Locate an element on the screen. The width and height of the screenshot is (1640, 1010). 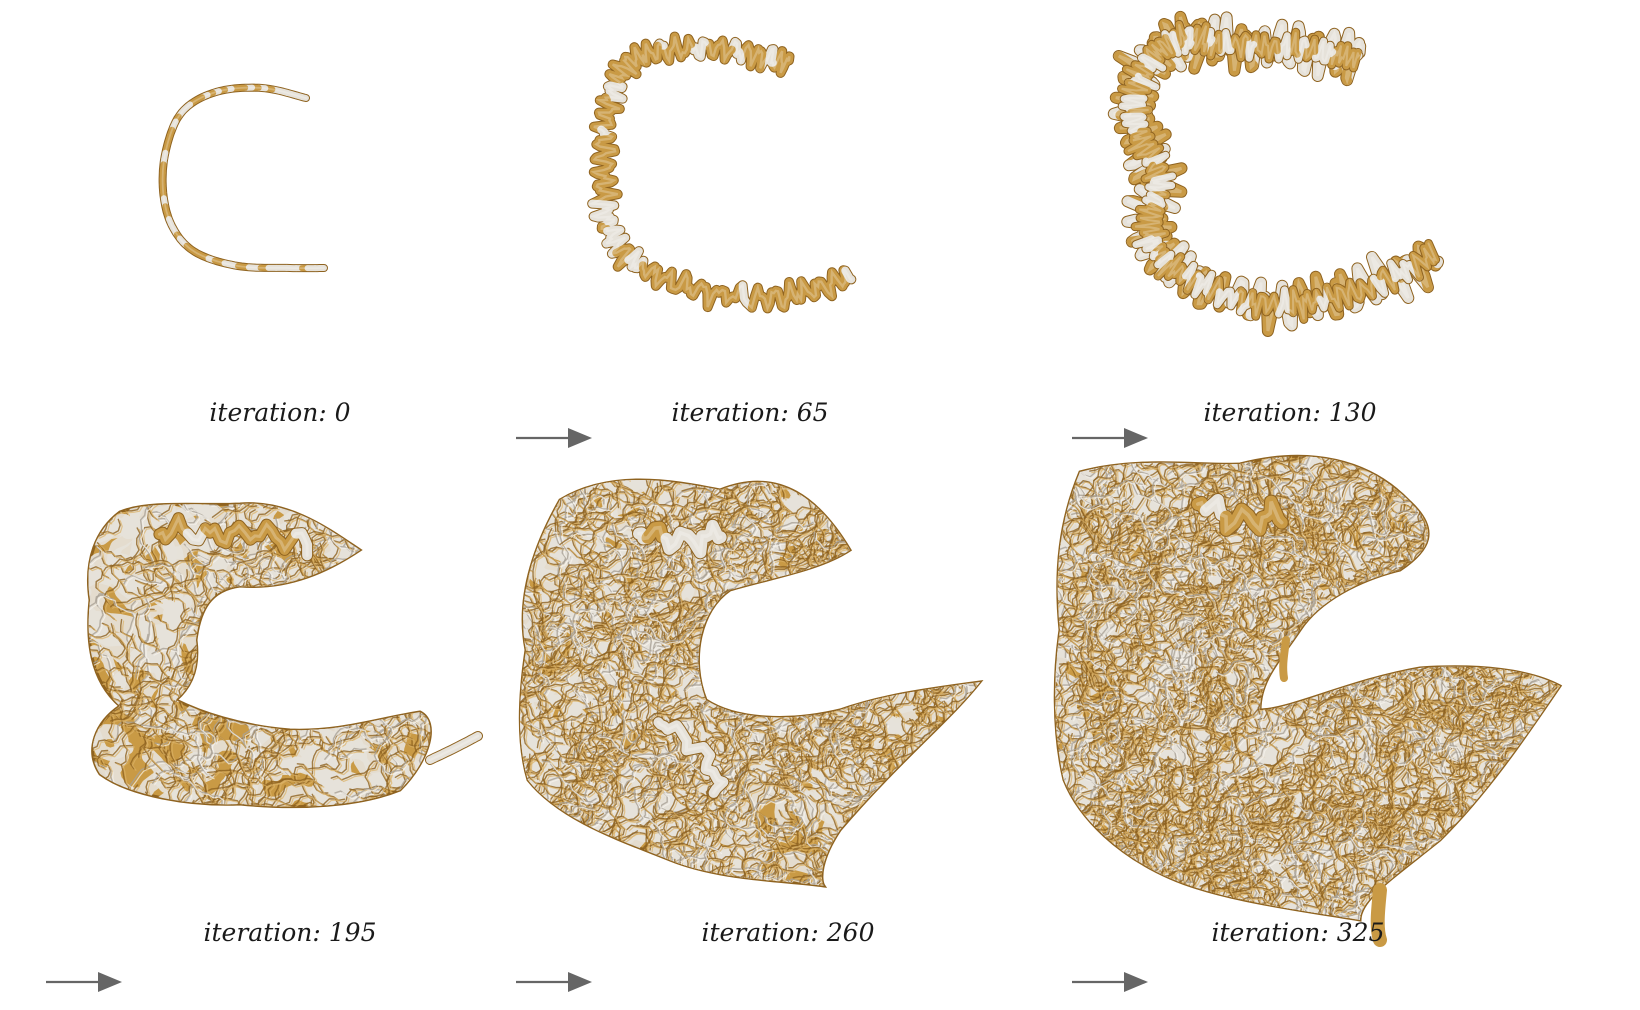
stage-caption-1: iteration: 65 is located at coordinates (750, 412).